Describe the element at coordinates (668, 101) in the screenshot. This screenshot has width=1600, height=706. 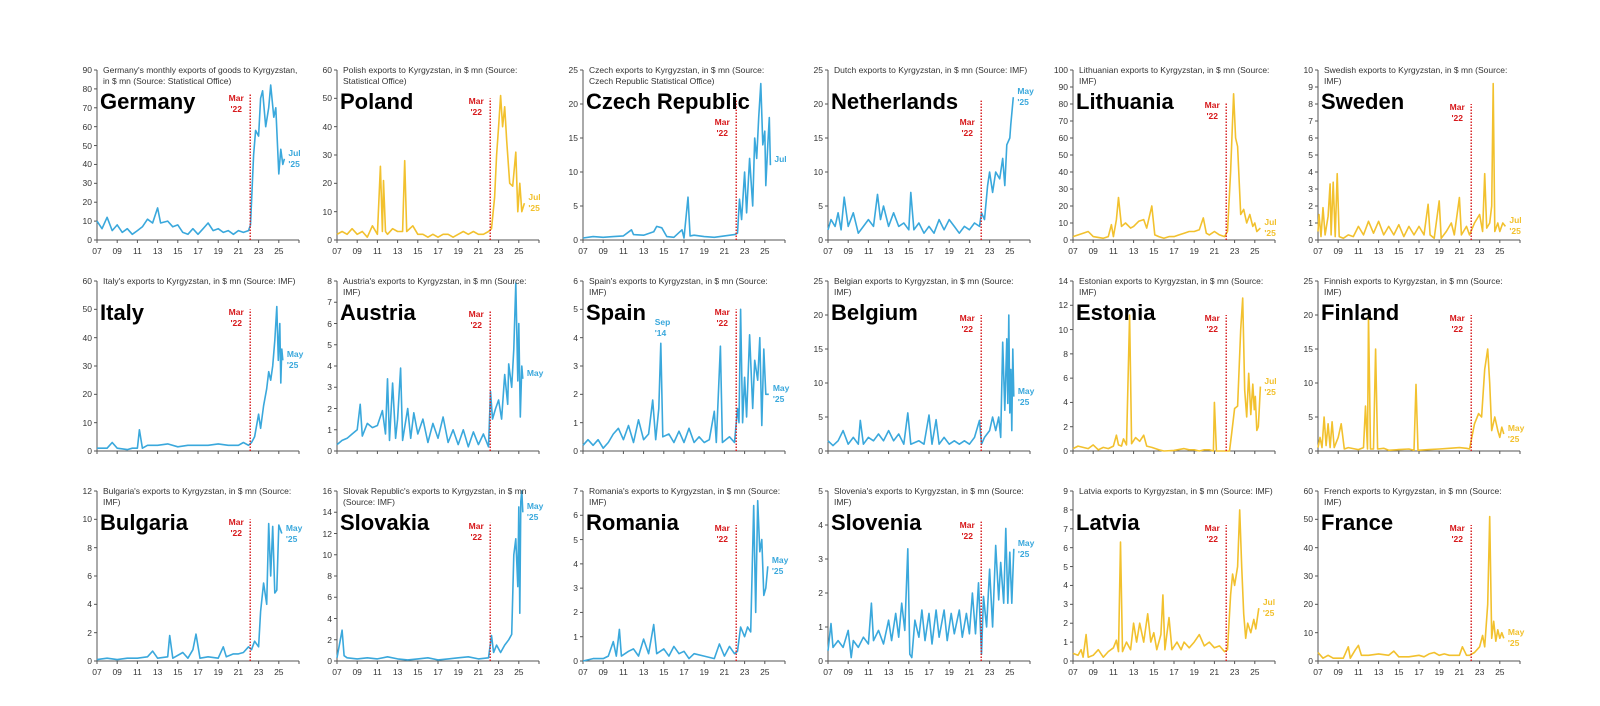
I see `country-name: Czech Republic` at that location.